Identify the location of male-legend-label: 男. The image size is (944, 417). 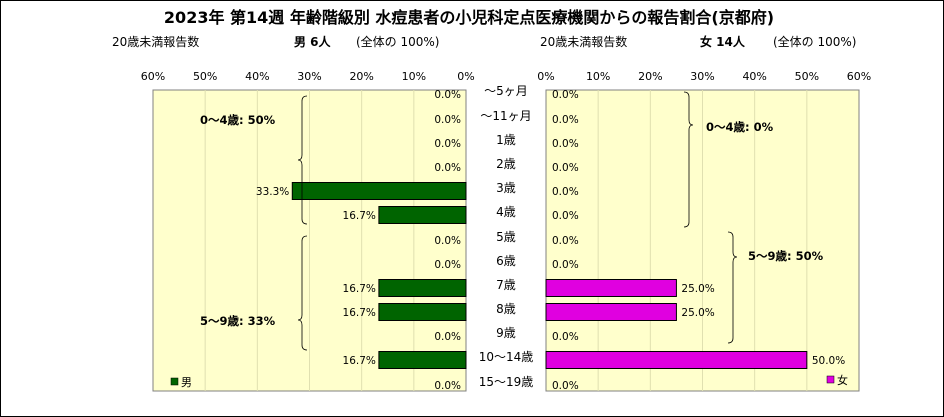
(186, 382).